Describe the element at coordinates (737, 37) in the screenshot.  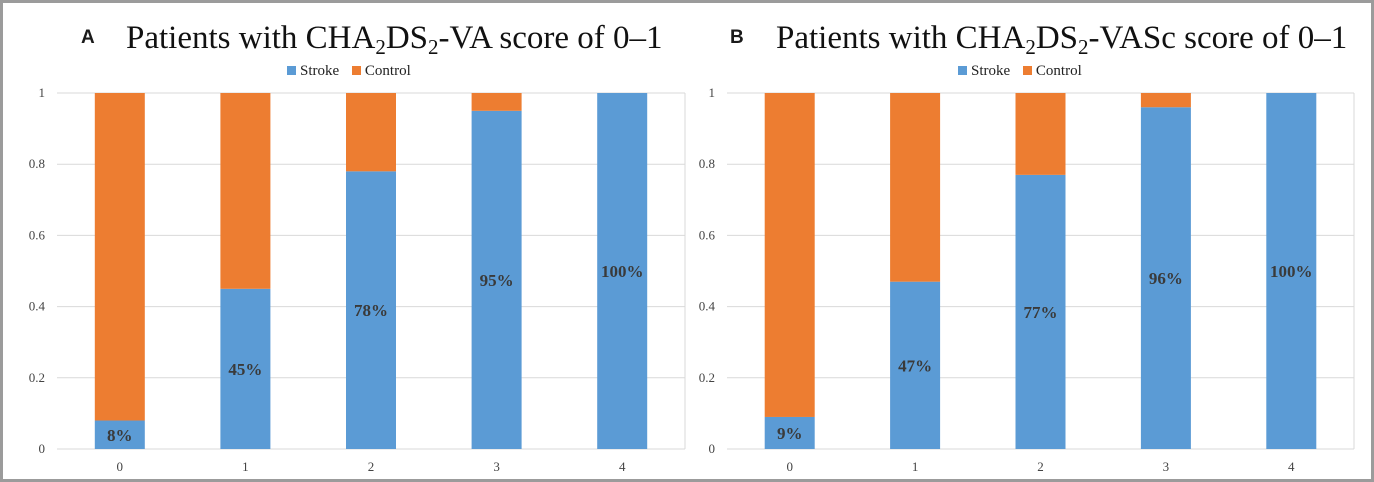
I see `panel-letter: B` at that location.